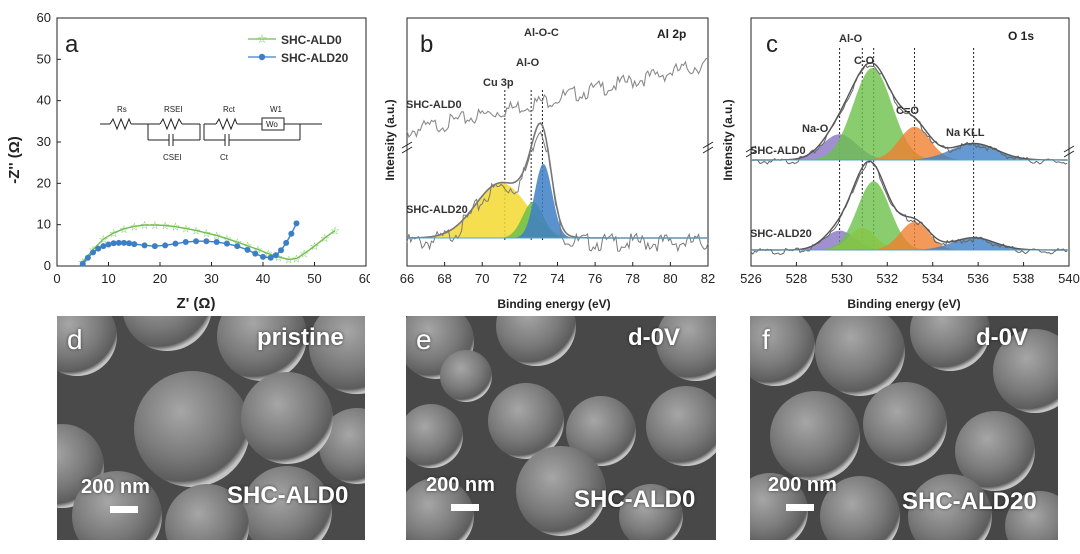 Image resolution: width=1080 pixels, height=554 pixels. I want to click on fit-component-ald20-c=o, so click(914, 235).